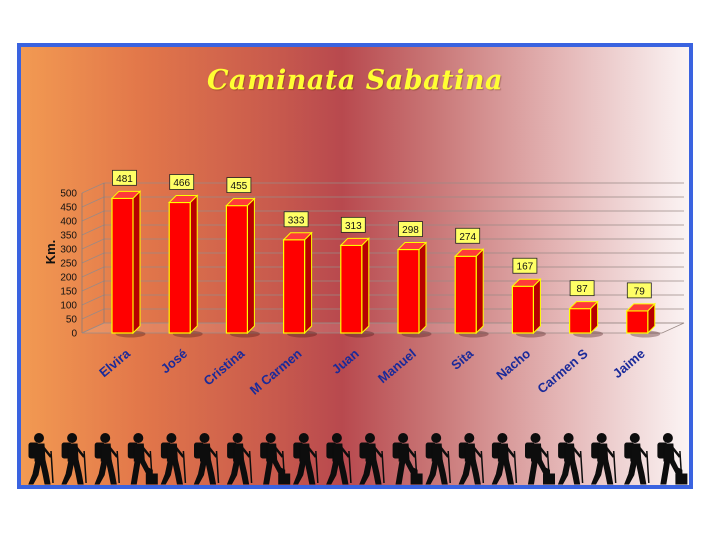 The image size is (720, 540). Describe the element at coordinates (68, 264) in the screenshot. I see `y-tick-label: 250` at that location.